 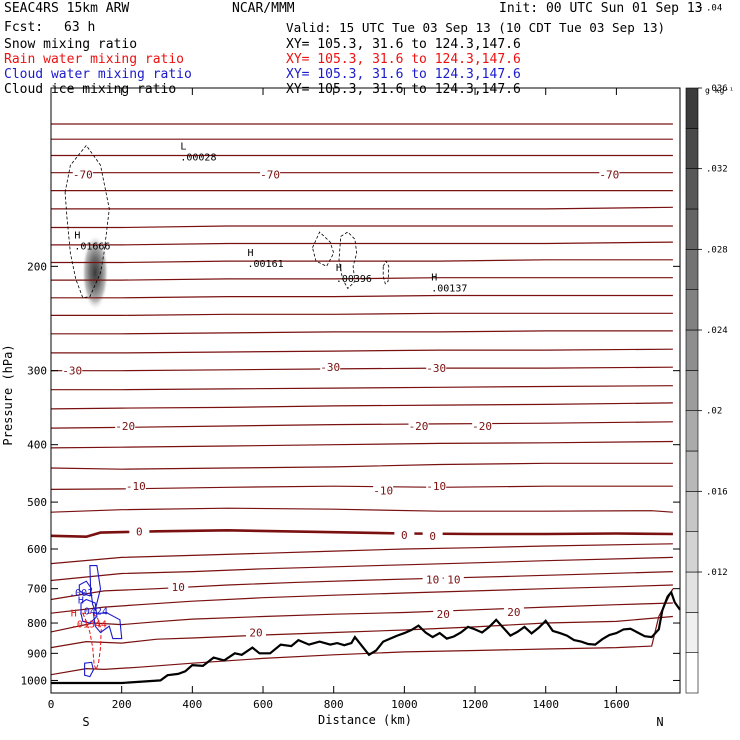 What do you see at coordinates (85, 722) in the screenshot?
I see `end-label-south: S` at bounding box center [85, 722].